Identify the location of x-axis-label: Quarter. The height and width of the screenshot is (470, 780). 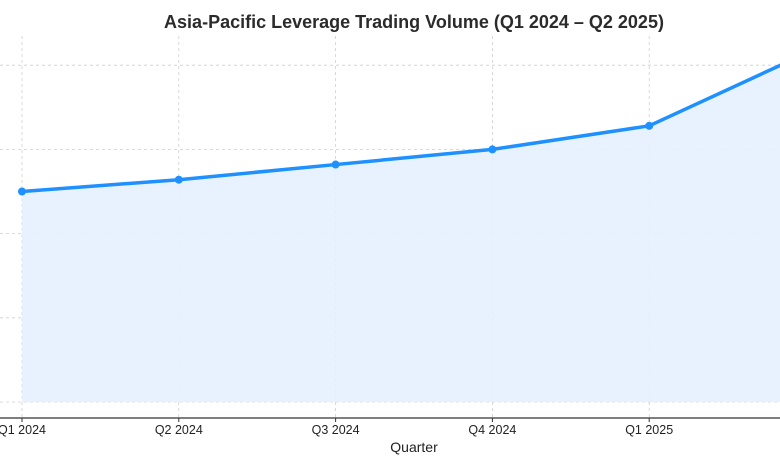
(414, 447).